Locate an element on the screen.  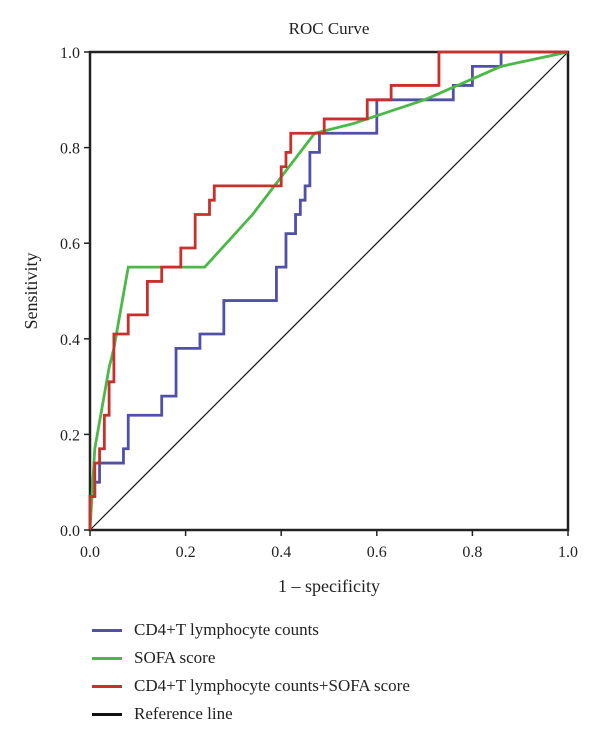
legend-label: SOFA score is located at coordinates (175, 657).